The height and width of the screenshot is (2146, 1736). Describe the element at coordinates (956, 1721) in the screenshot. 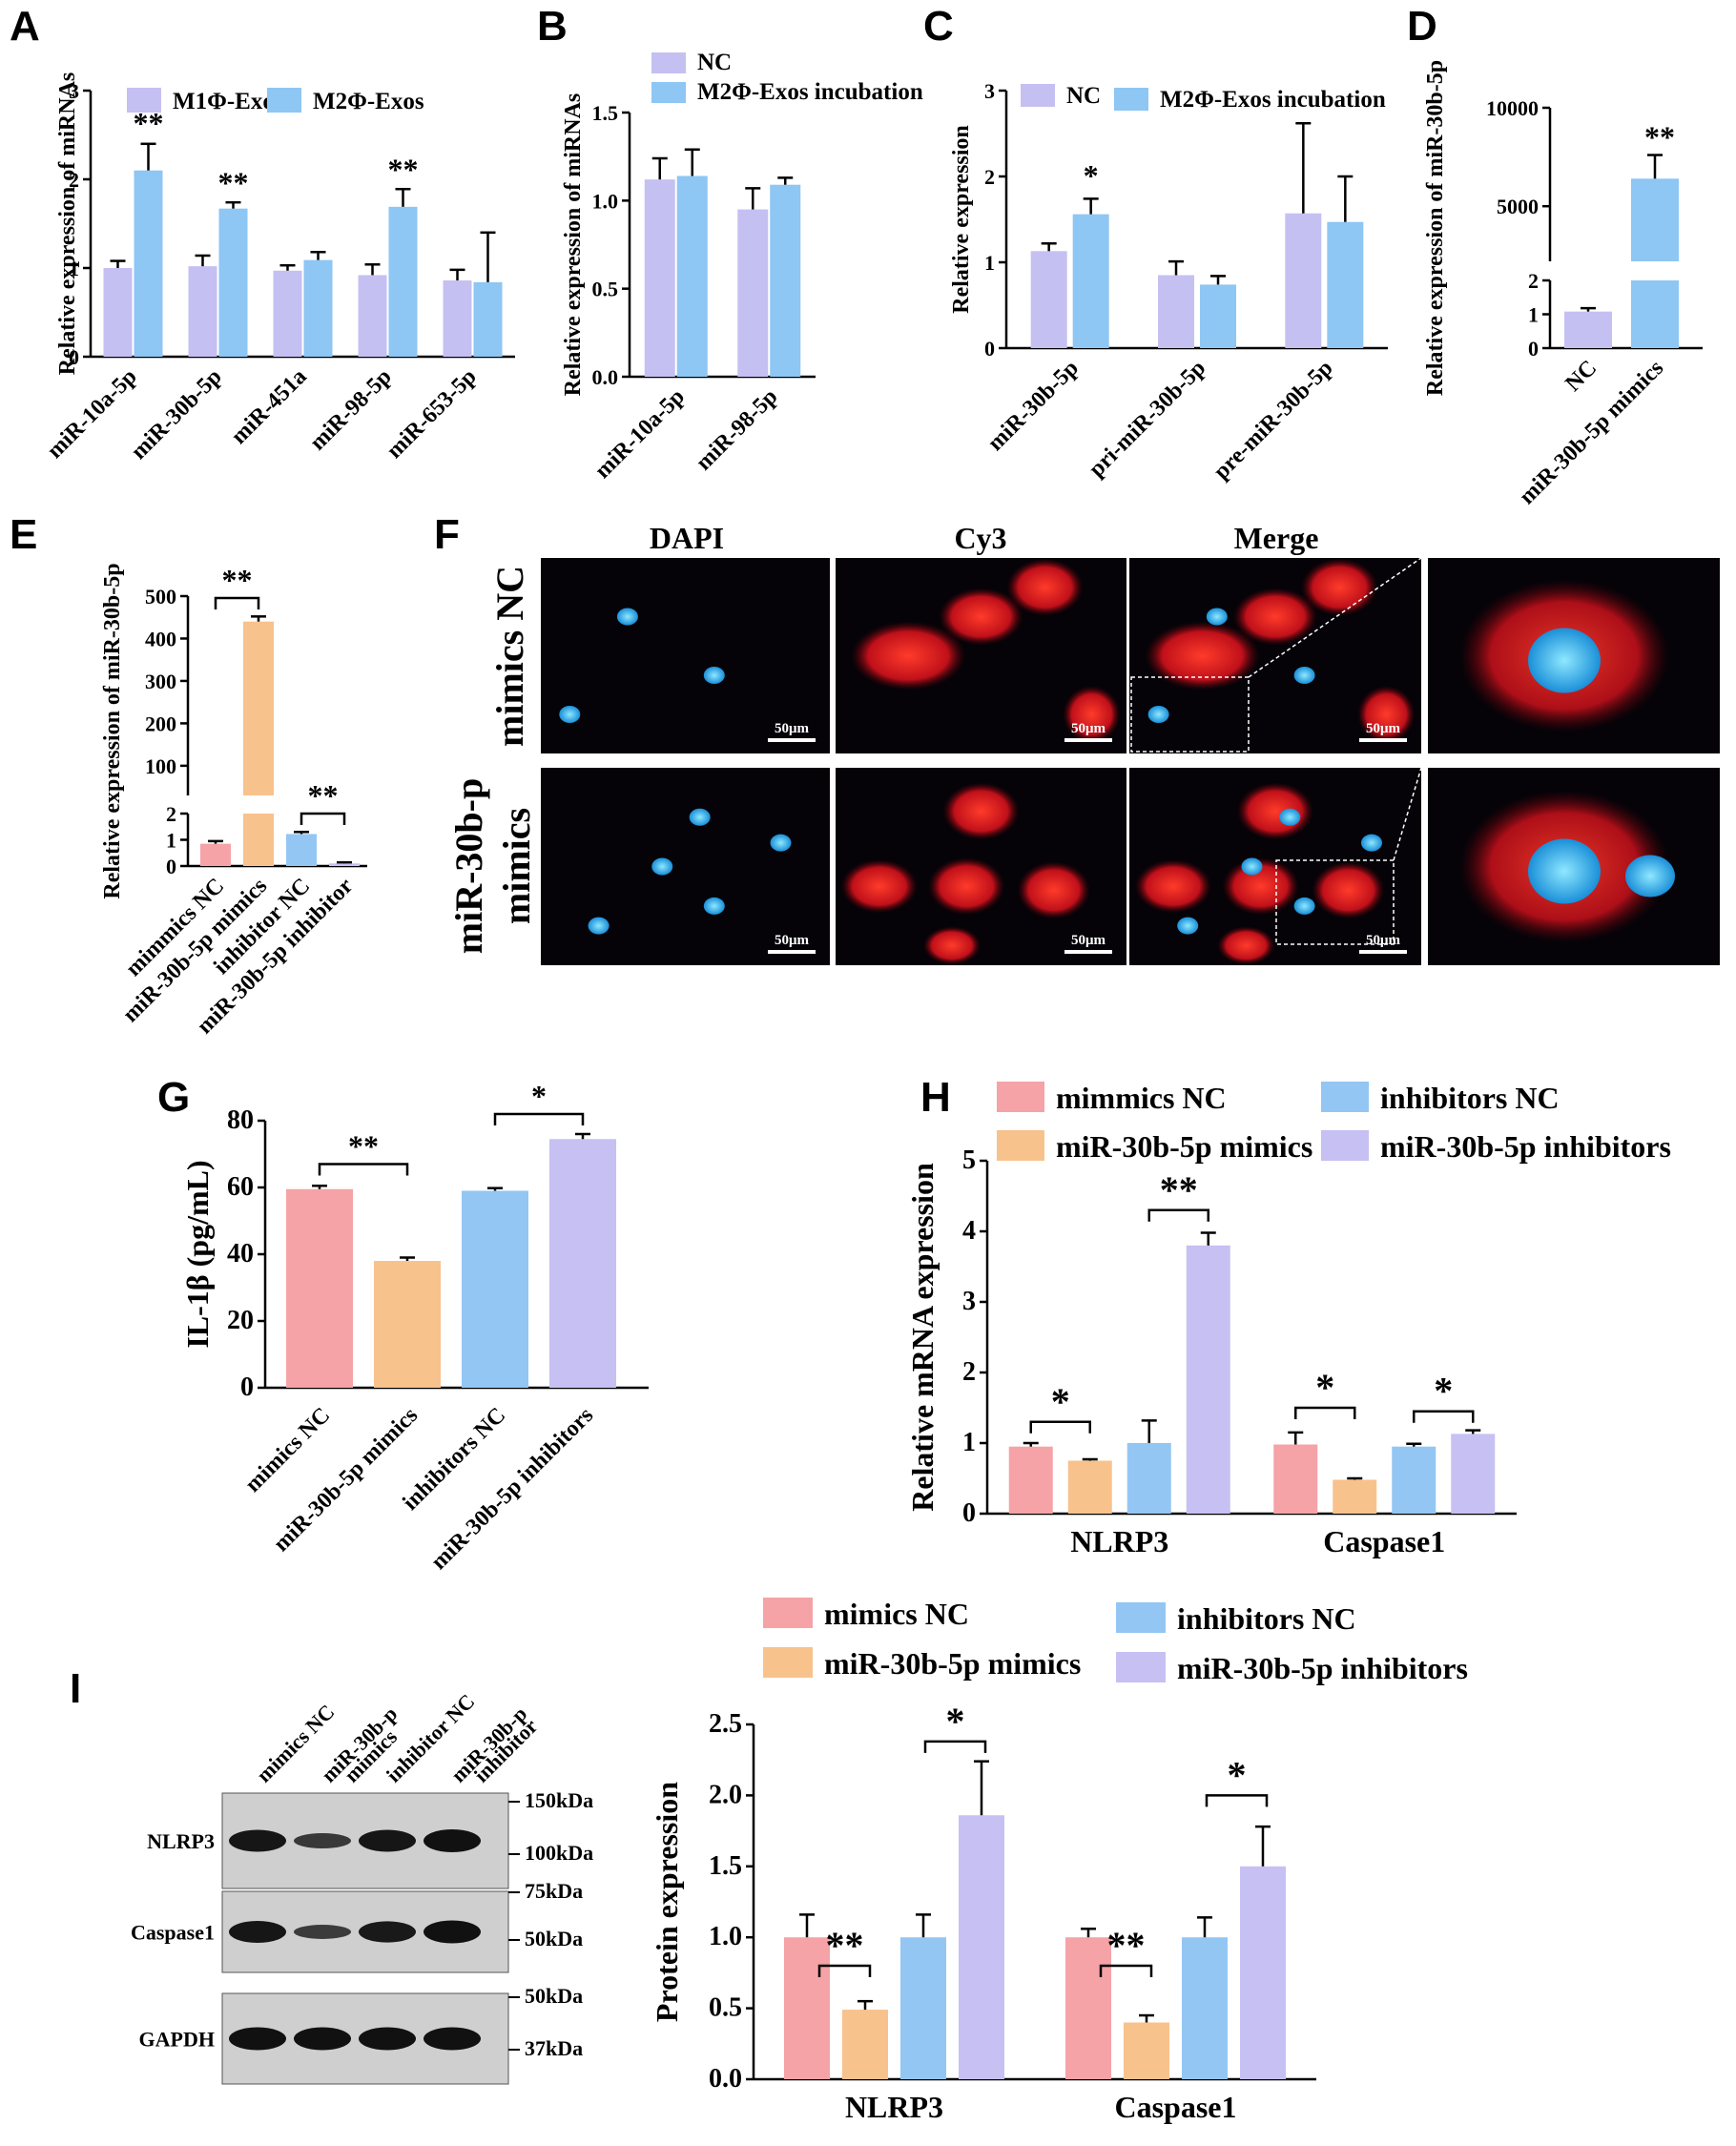

I see `chart-i-significance: *` at that location.